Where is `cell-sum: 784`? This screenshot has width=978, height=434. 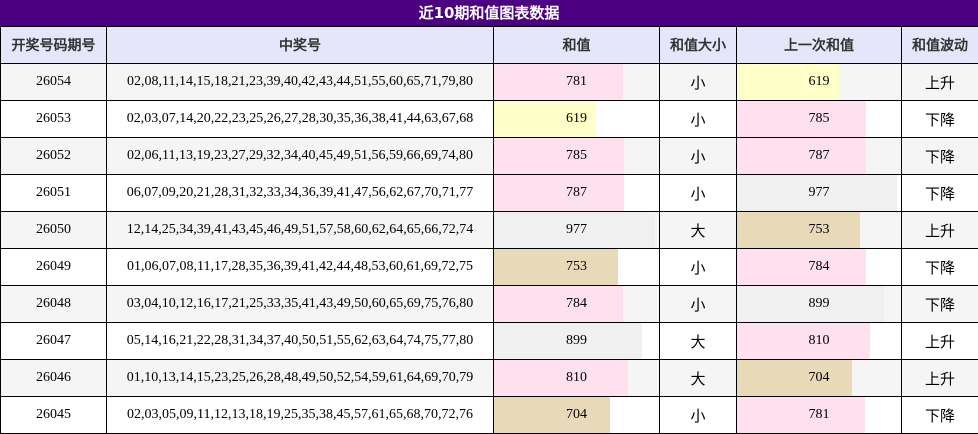 cell-sum: 784 is located at coordinates (576, 304).